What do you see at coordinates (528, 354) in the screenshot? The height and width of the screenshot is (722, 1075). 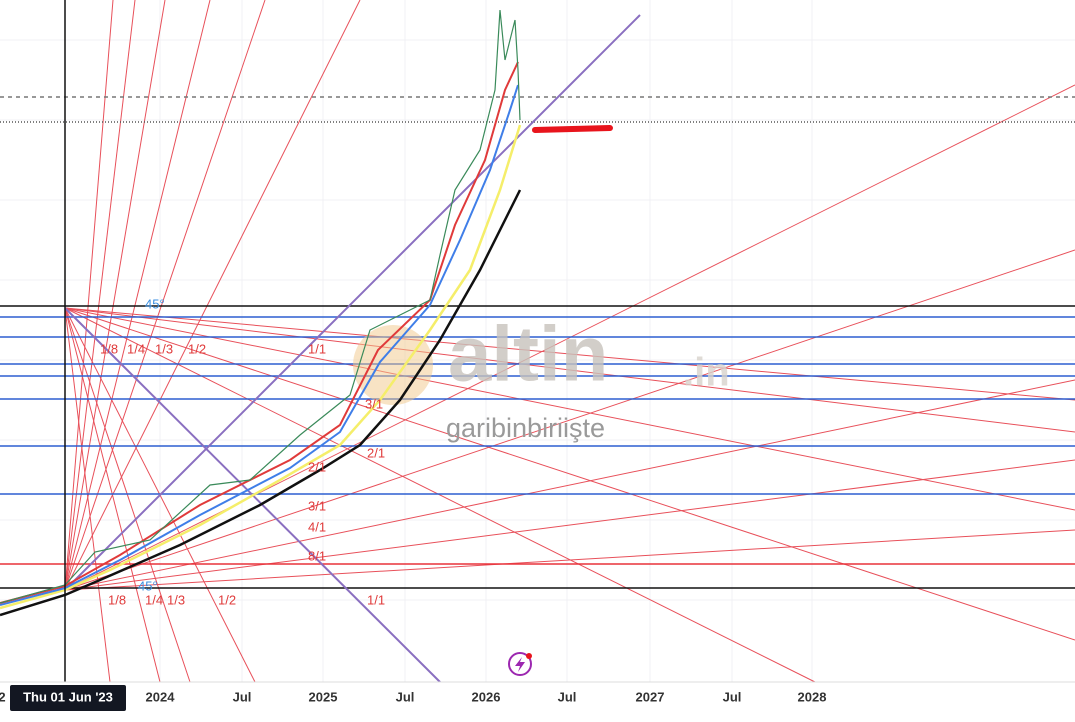 I see `watermark-brand: altin` at bounding box center [528, 354].